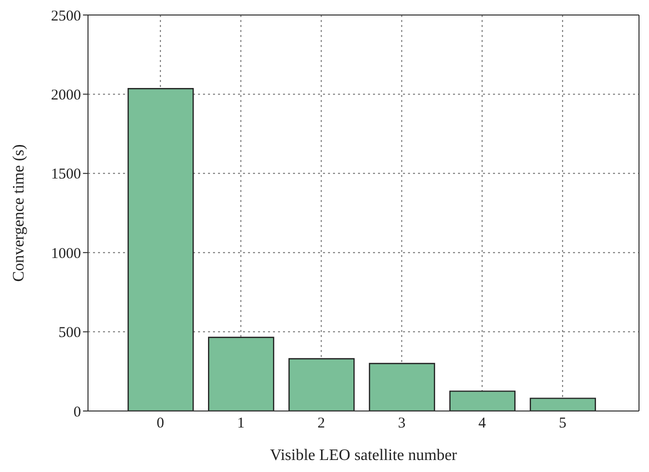 This screenshot has width=649, height=472. What do you see at coordinates (562, 424) in the screenshot?
I see `x-tick-label: 5` at bounding box center [562, 424].